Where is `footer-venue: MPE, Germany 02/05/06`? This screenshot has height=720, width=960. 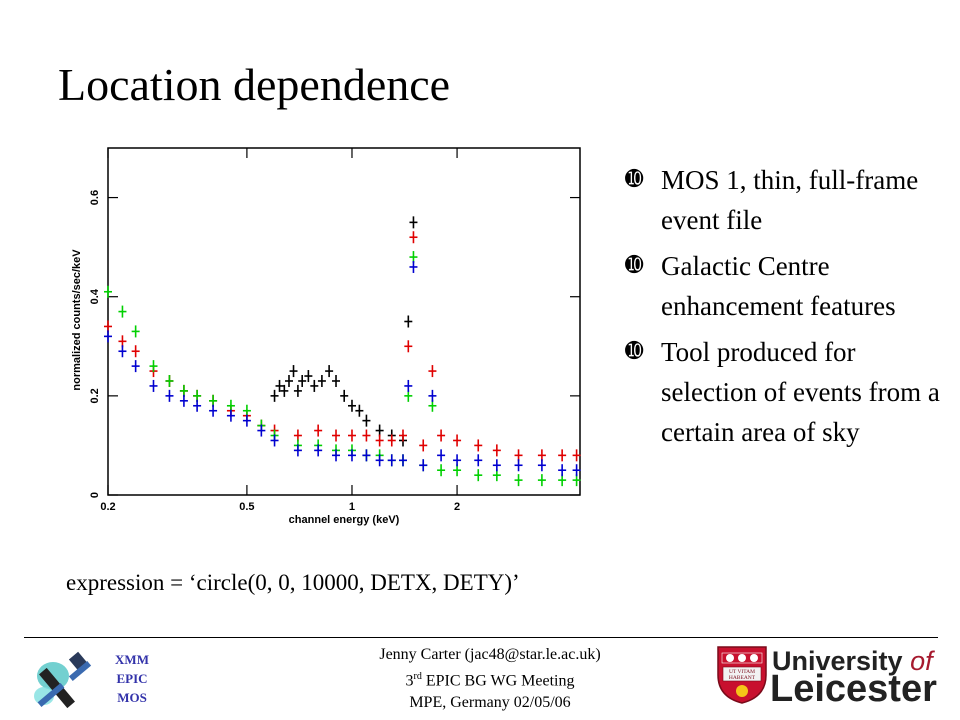
footer-venue: MPE, Germany 02/05/06 is located at coordinates (490, 703).